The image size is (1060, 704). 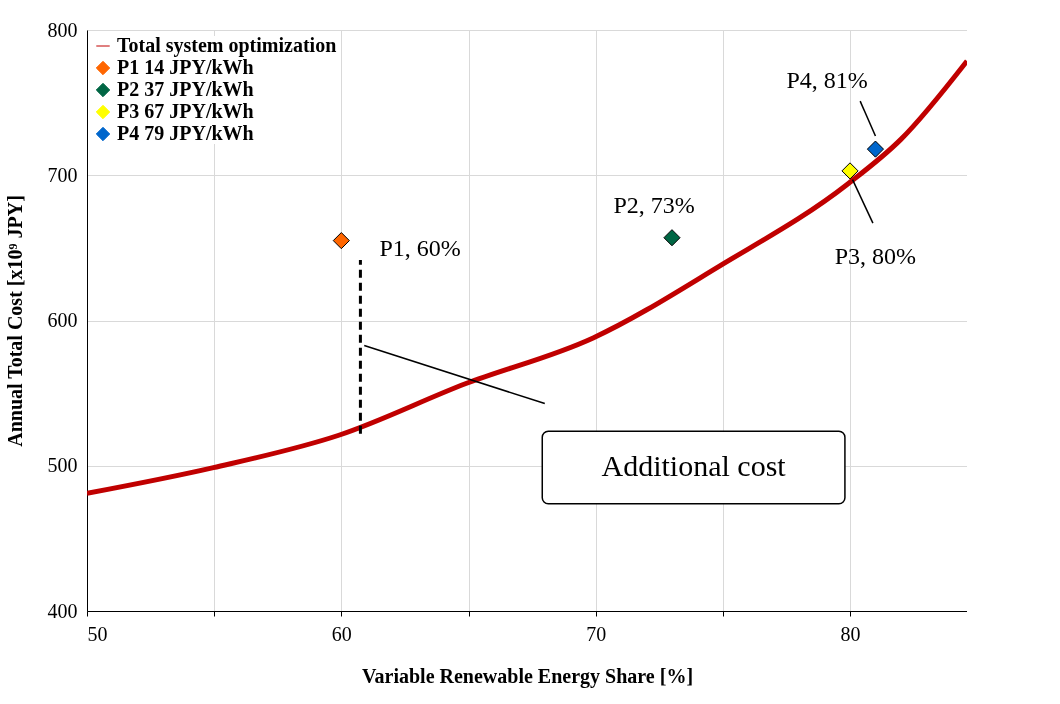 What do you see at coordinates (341, 633) in the screenshot?
I see `x-tick-label: 60` at bounding box center [341, 633].